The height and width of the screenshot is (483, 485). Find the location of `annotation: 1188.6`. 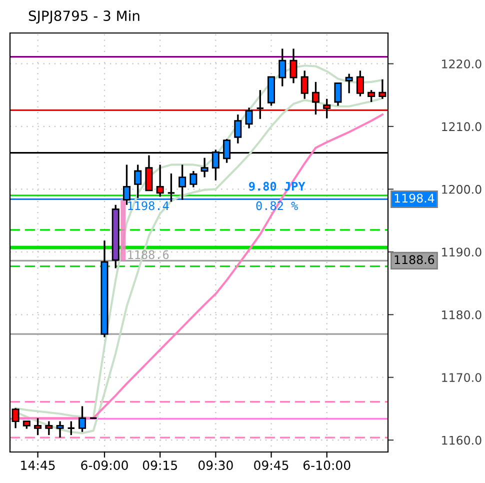

annotation: 1188.6 is located at coordinates (148, 255).